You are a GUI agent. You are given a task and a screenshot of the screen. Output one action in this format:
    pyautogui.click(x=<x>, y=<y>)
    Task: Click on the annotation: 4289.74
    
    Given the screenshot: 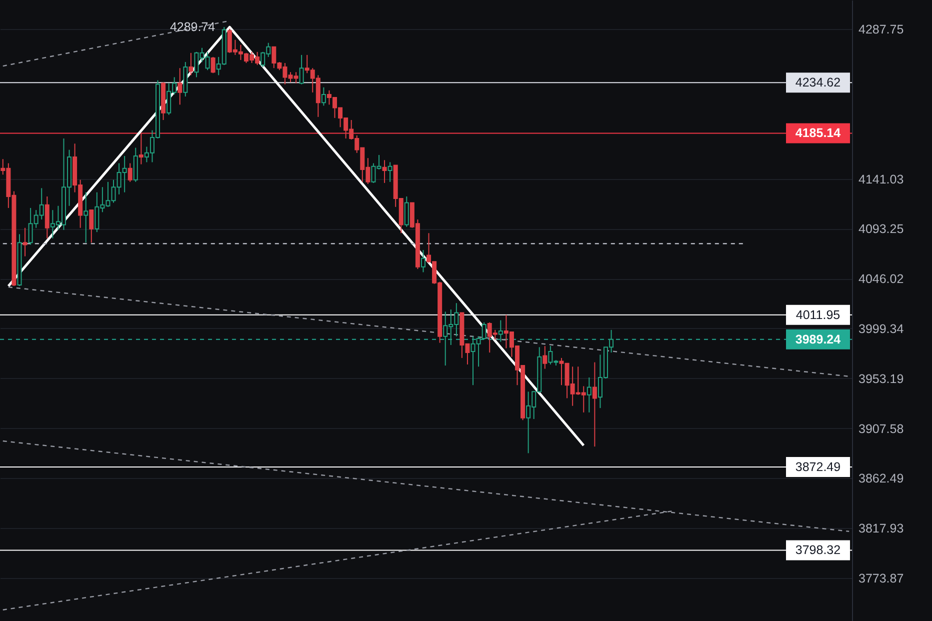 What is the action you would take?
    pyautogui.click(x=193, y=27)
    